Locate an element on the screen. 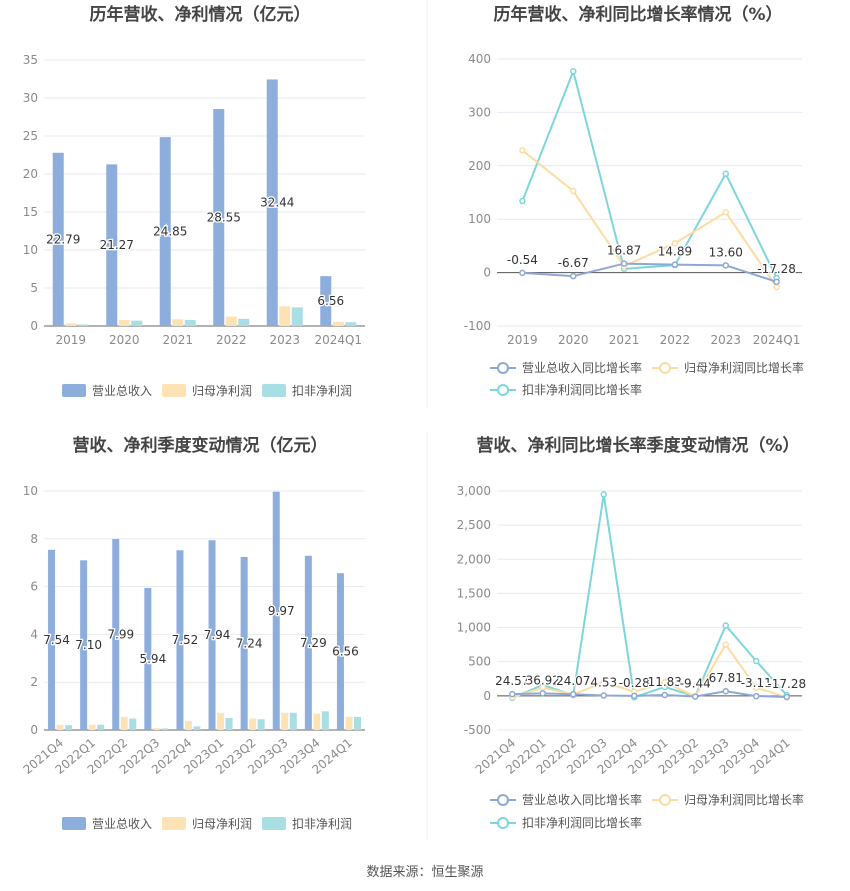 This screenshot has width=850, height=891. revenue-data-label: 7.52 is located at coordinates (185, 640).